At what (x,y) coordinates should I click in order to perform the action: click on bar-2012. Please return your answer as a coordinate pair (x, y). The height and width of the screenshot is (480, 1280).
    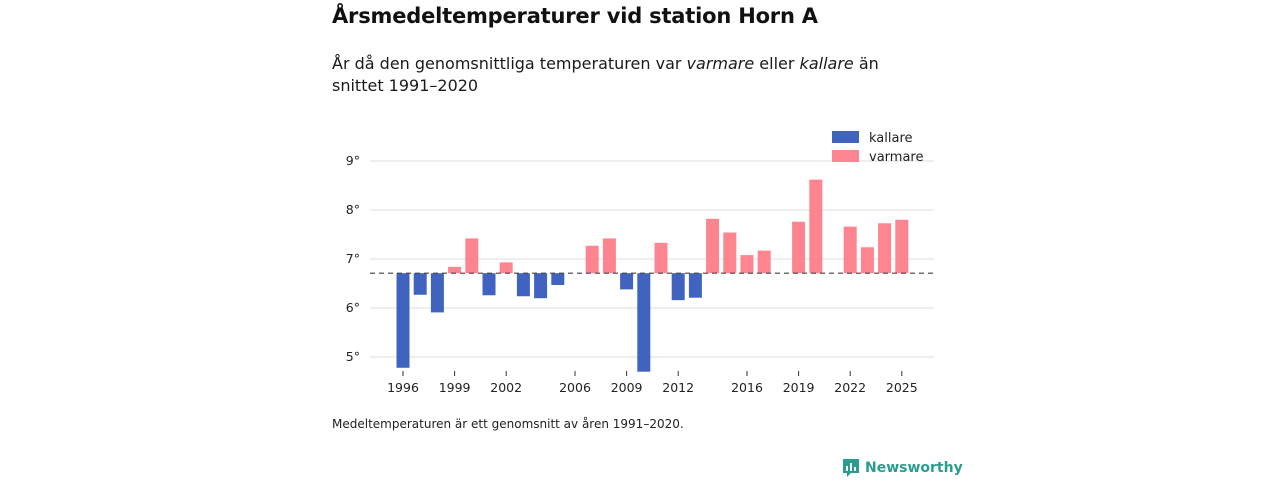
    Looking at the image, I should click on (678, 287).